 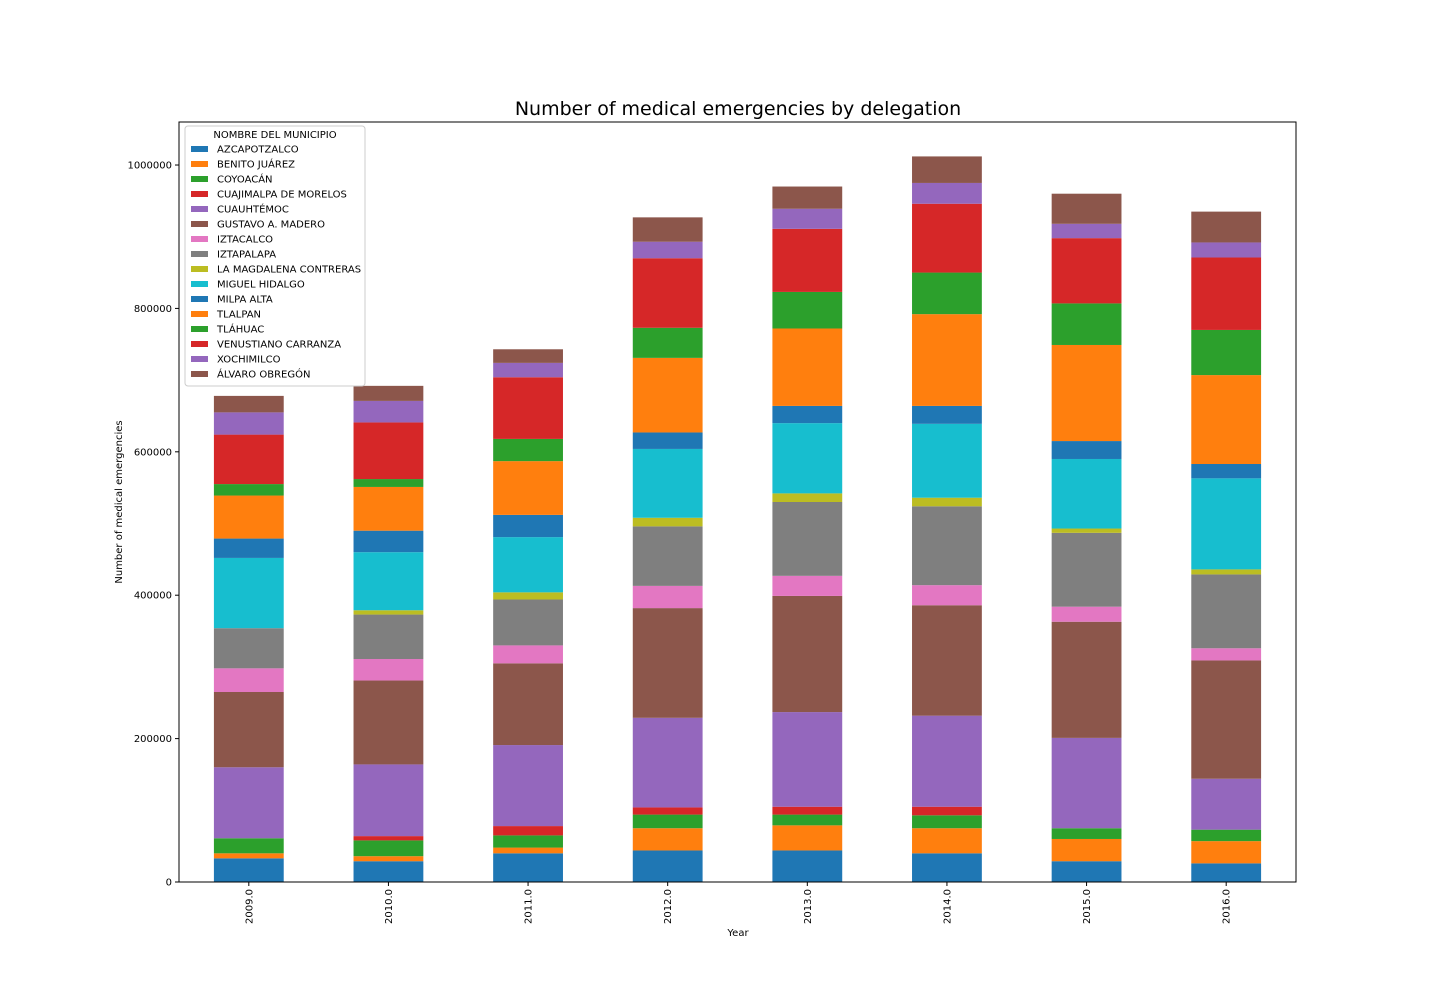 I want to click on y-axis: 0 200000 400000 600000 800000 1000000, so click(x=153, y=525).